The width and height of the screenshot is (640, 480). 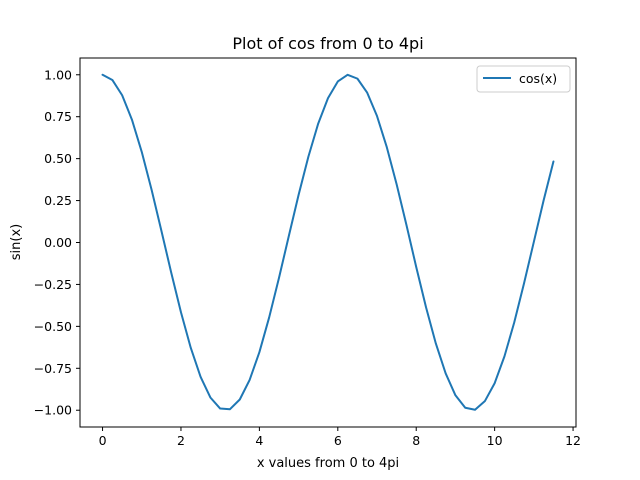 I want to click on y-tick-label: −0.50, so click(x=53, y=326).